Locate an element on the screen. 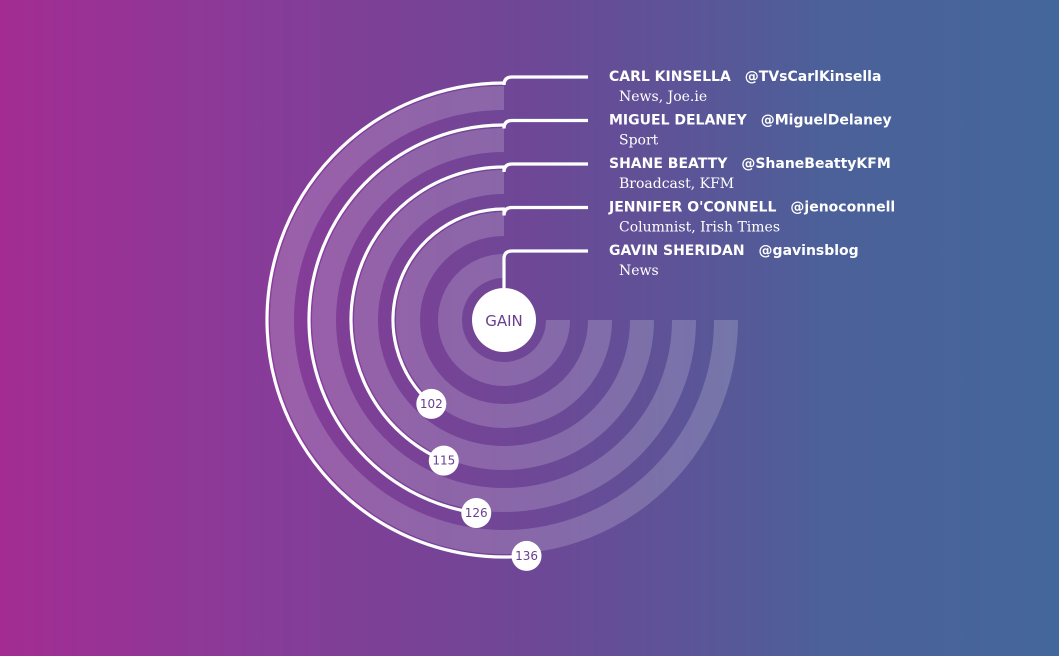  ring-band is located at coordinates (504, 320).